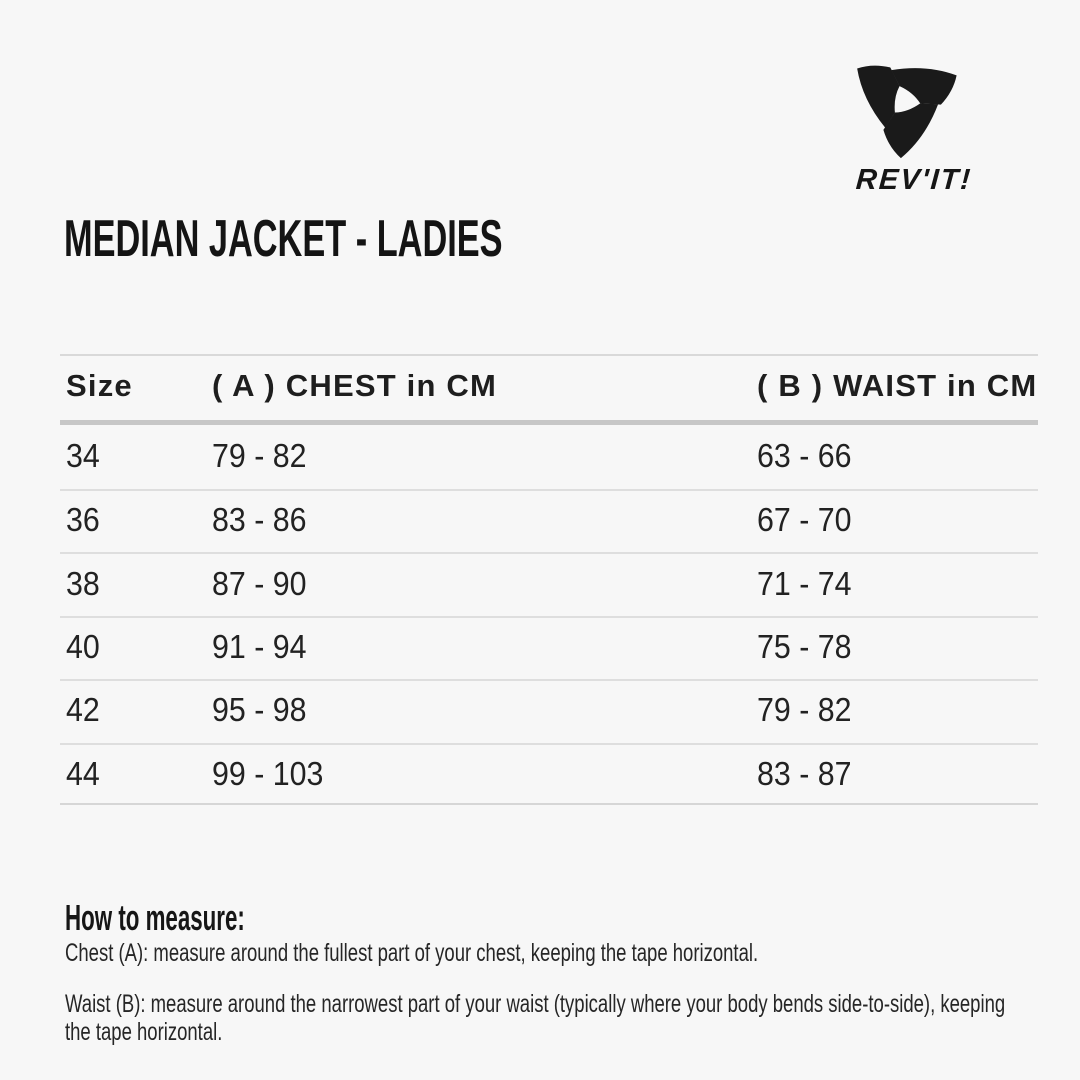 The image size is (1080, 1080). Describe the element at coordinates (259, 455) in the screenshot. I see `chest-value: 79 - 82` at that location.